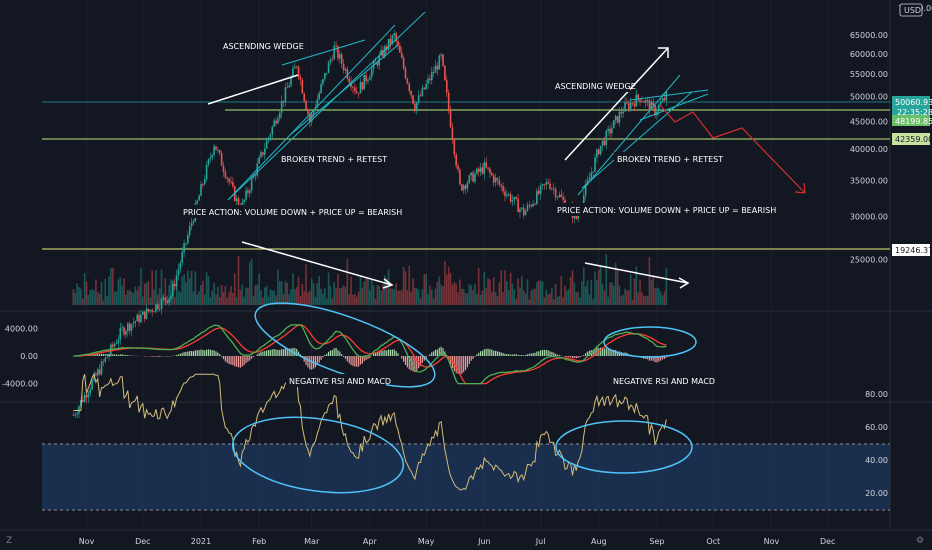 The height and width of the screenshot is (550, 932). Describe the element at coordinates (9, 541) in the screenshot. I see `timezone-icon: Z` at that location.